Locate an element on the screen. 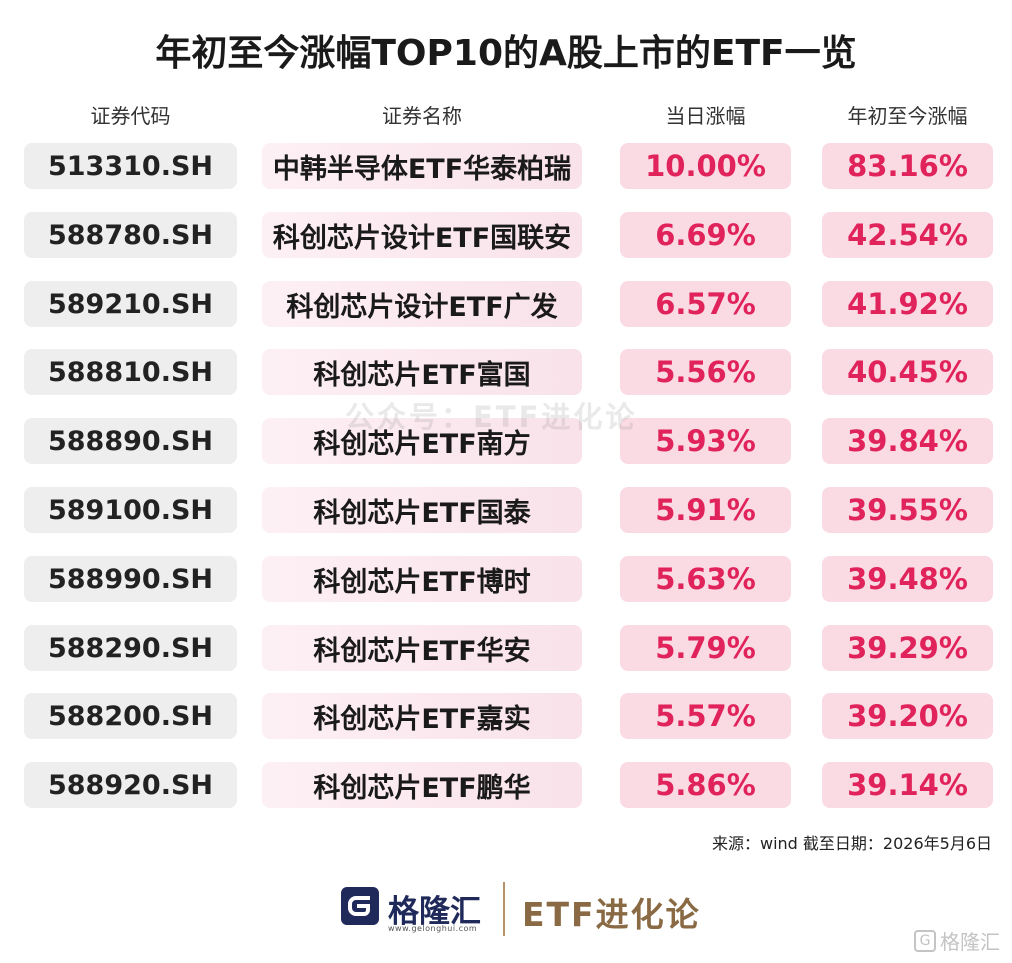 The width and height of the screenshot is (1012, 963). etf-code-cell: 588890.SH is located at coordinates (130, 441).